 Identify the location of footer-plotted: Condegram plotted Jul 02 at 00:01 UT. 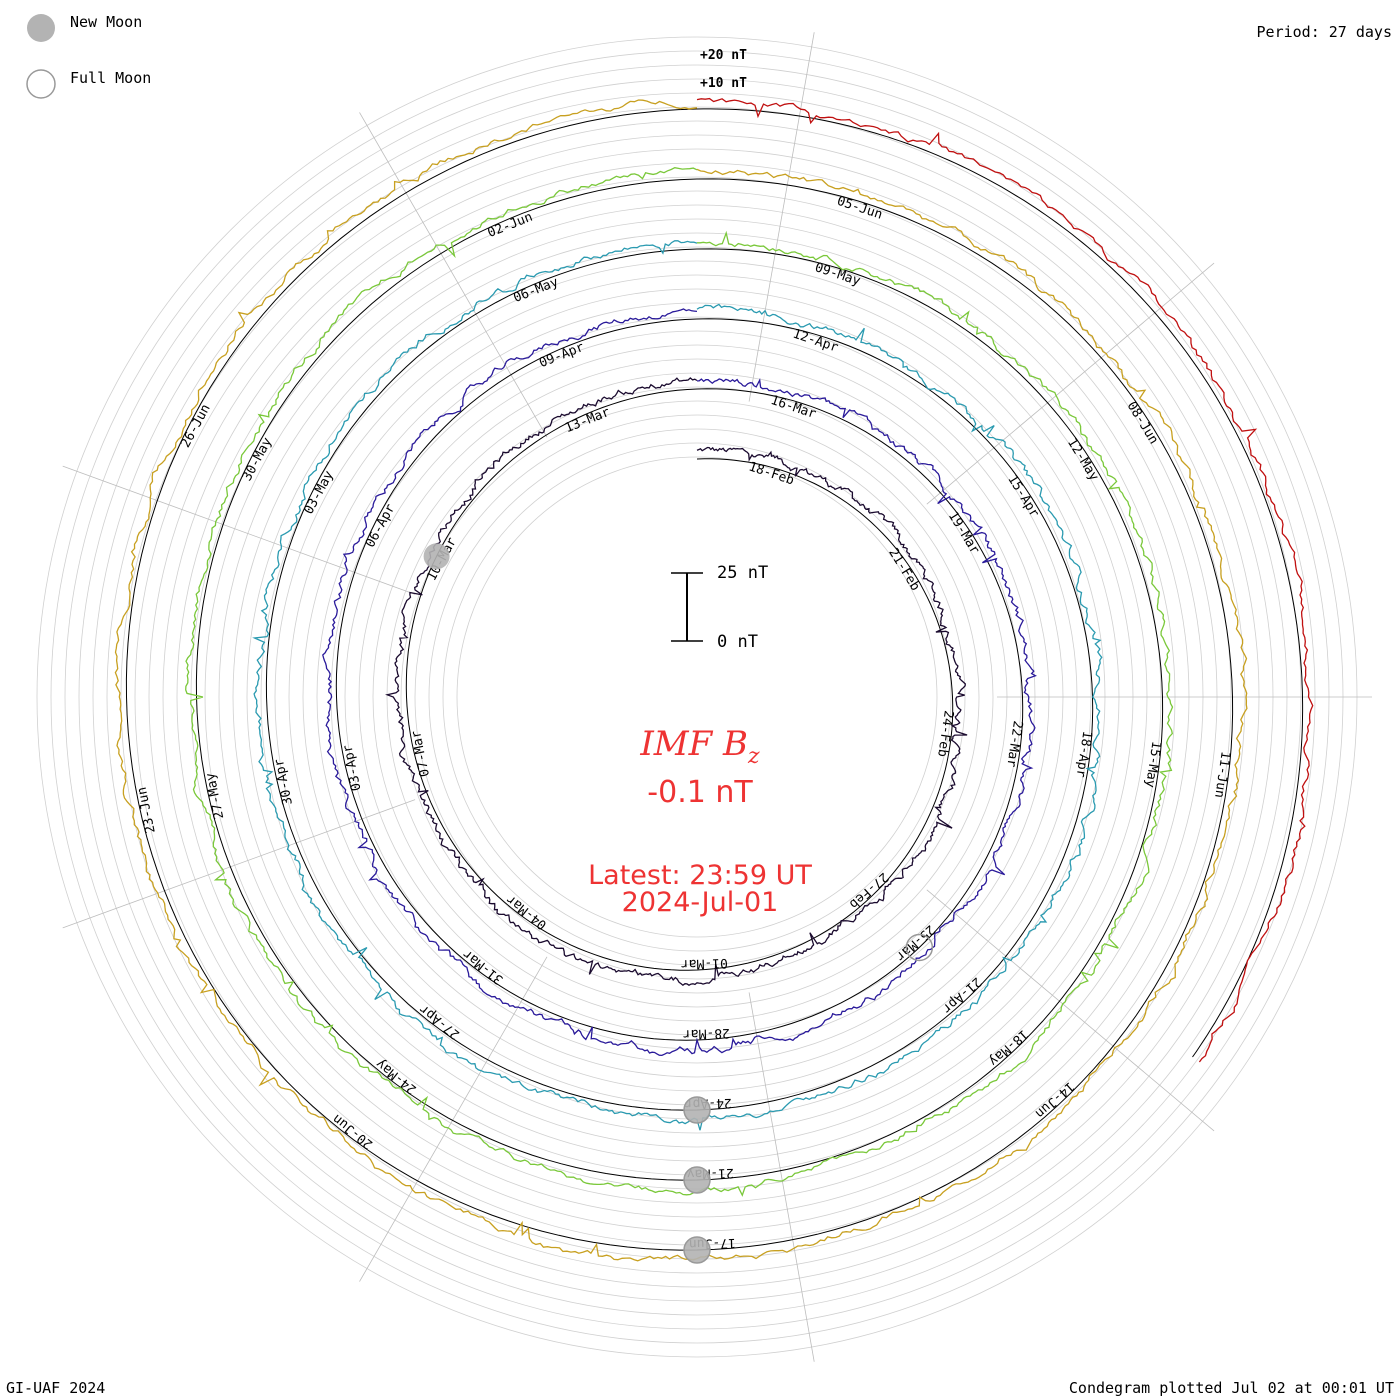
(1231, 1388).